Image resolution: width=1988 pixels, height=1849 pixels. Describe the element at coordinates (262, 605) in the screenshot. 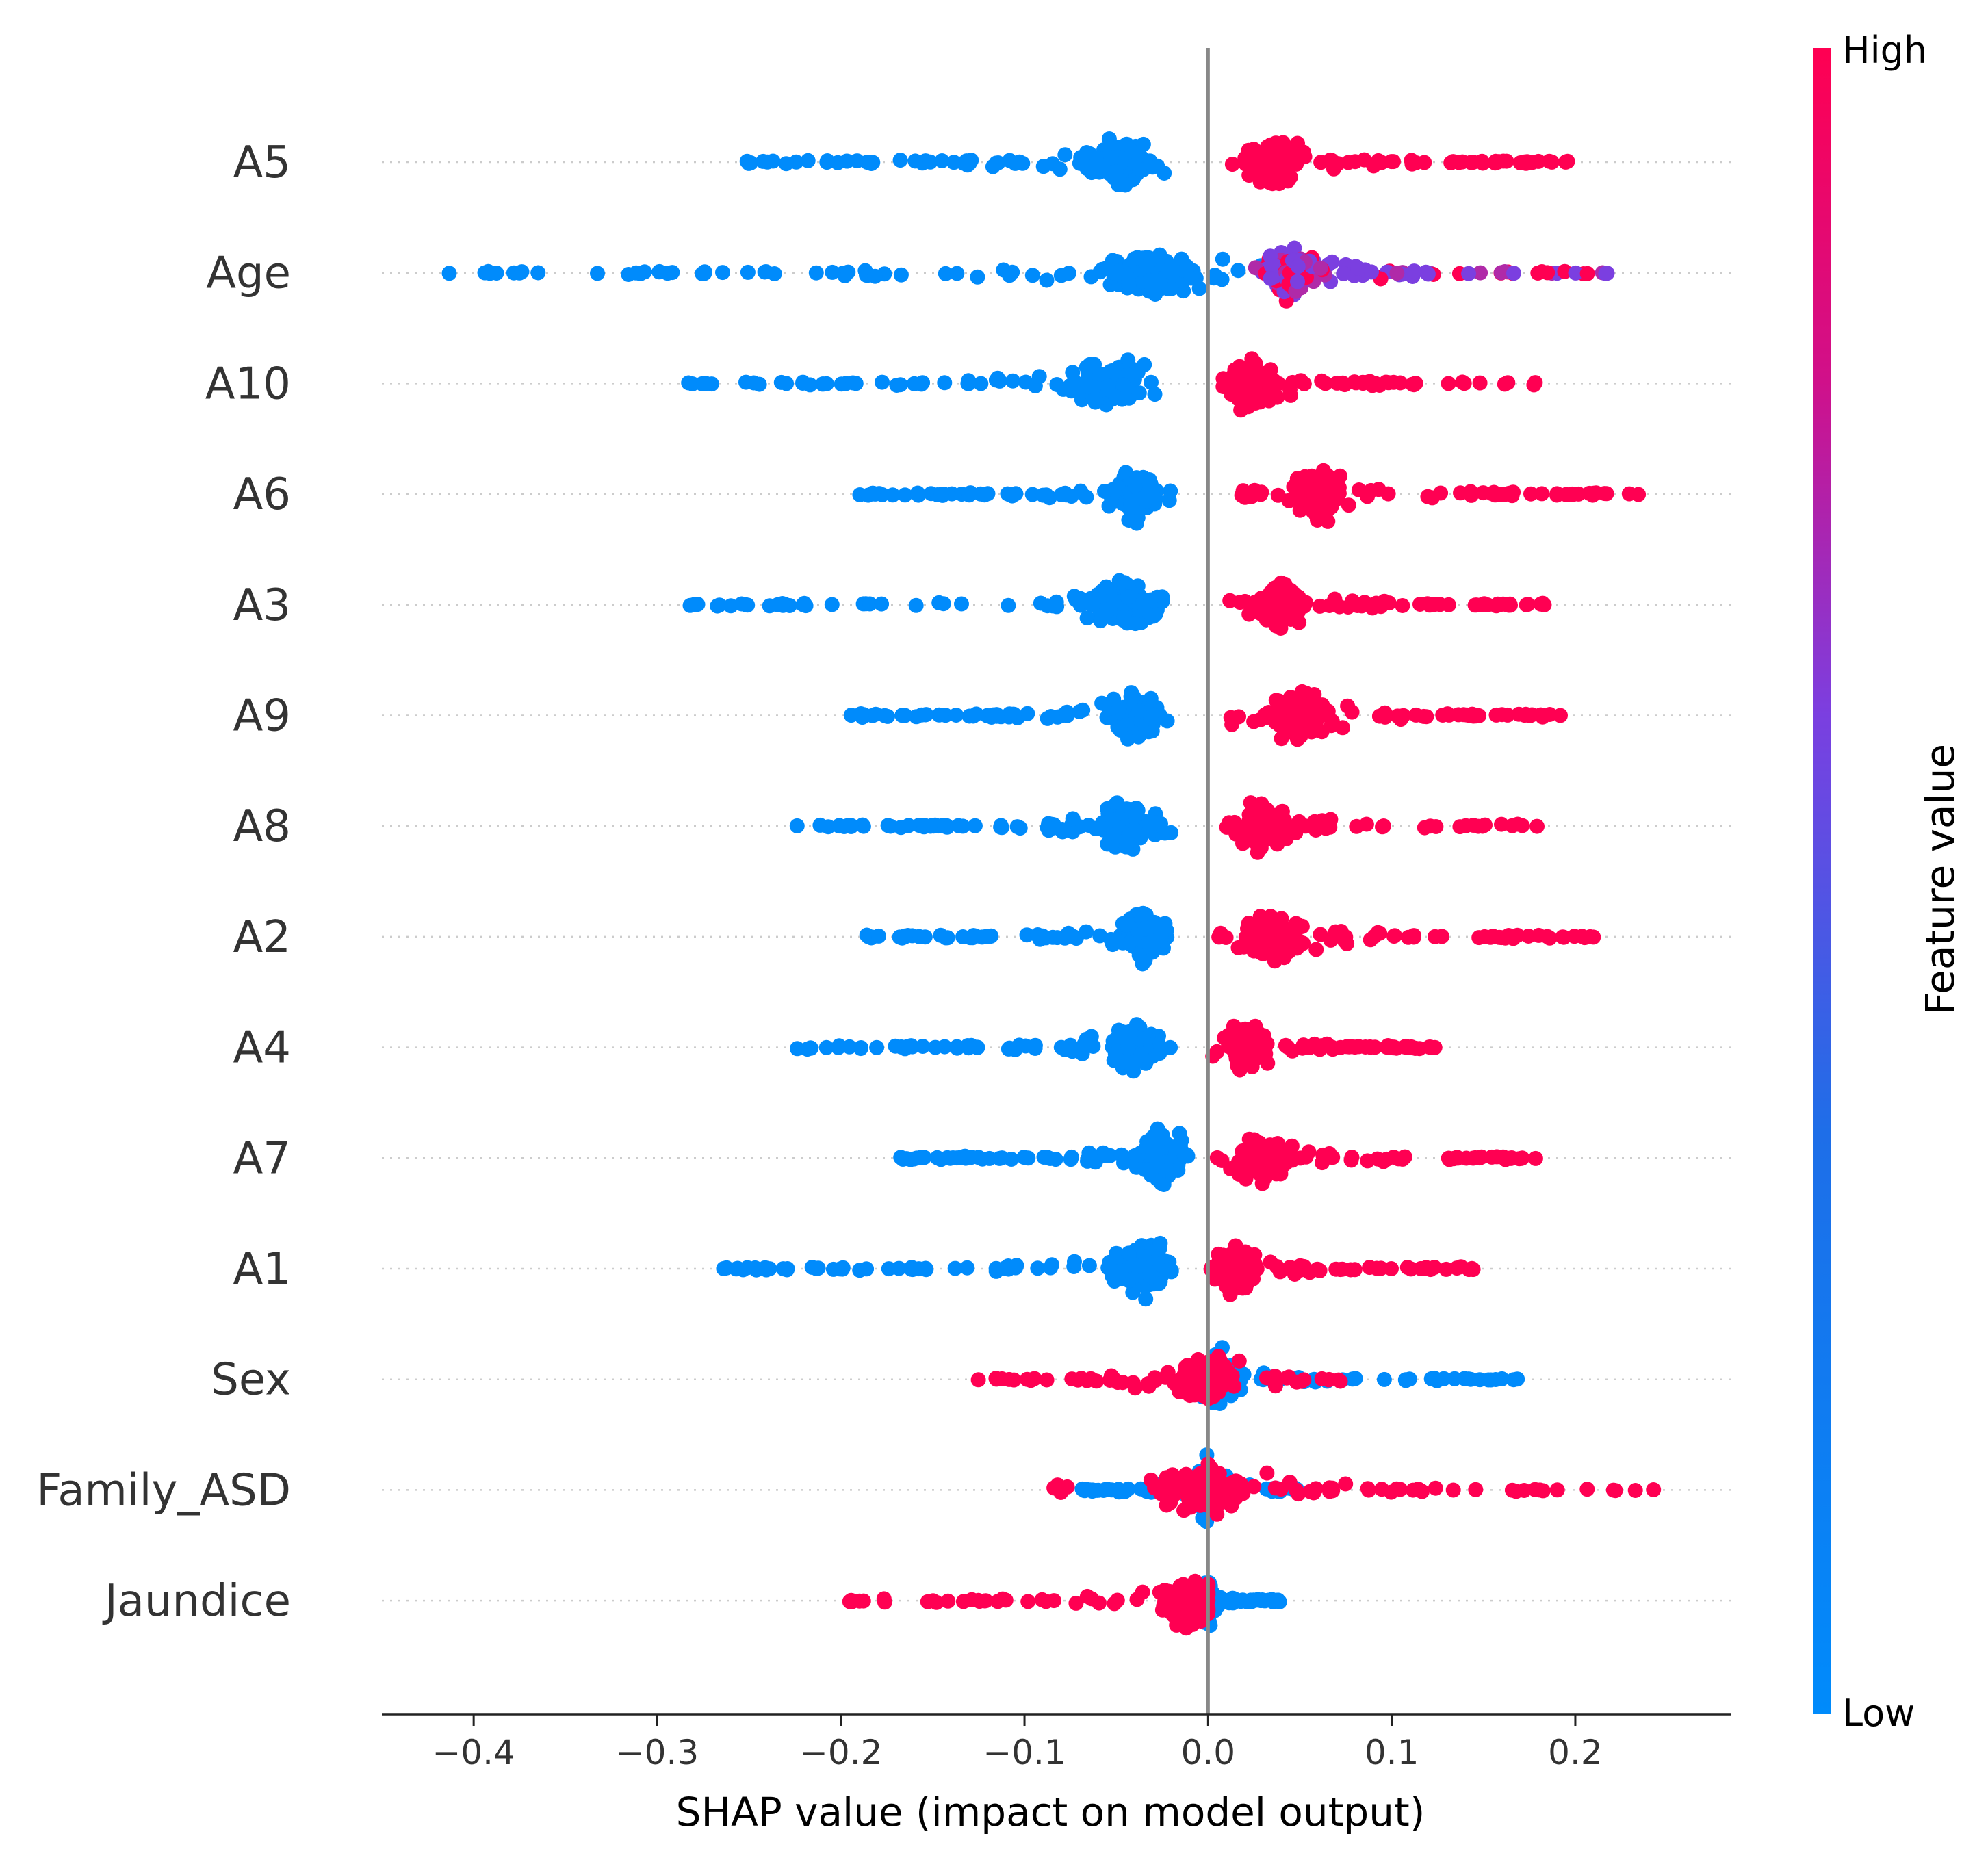

I see `feature-label: A3` at that location.